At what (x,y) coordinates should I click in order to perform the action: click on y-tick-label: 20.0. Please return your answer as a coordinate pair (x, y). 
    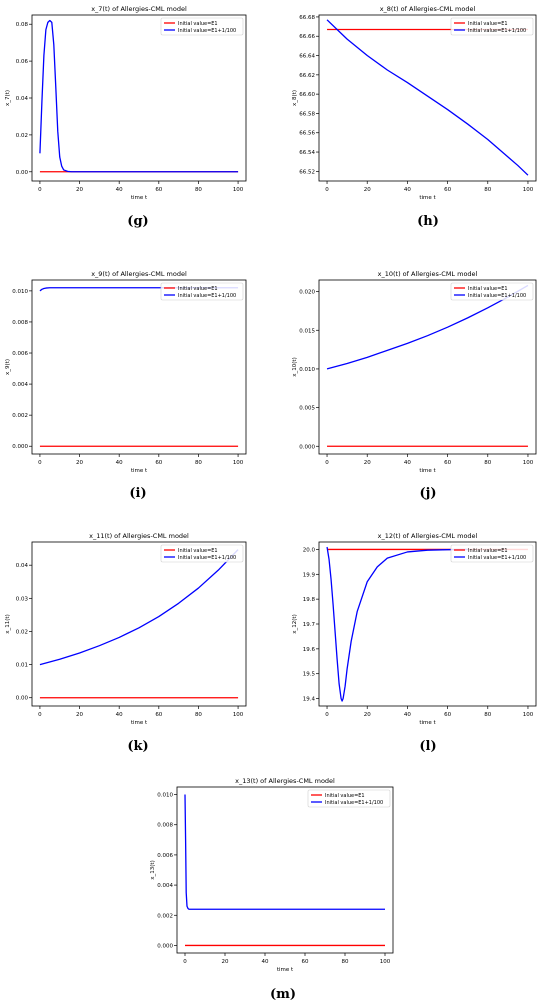
    Looking at the image, I should click on (309, 550).